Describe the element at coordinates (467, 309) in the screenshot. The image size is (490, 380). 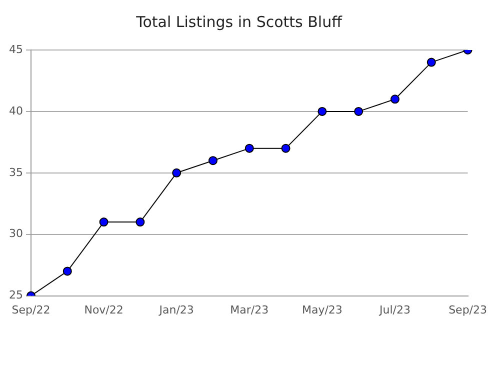
I see `x-tick-label: Sep/23` at that location.